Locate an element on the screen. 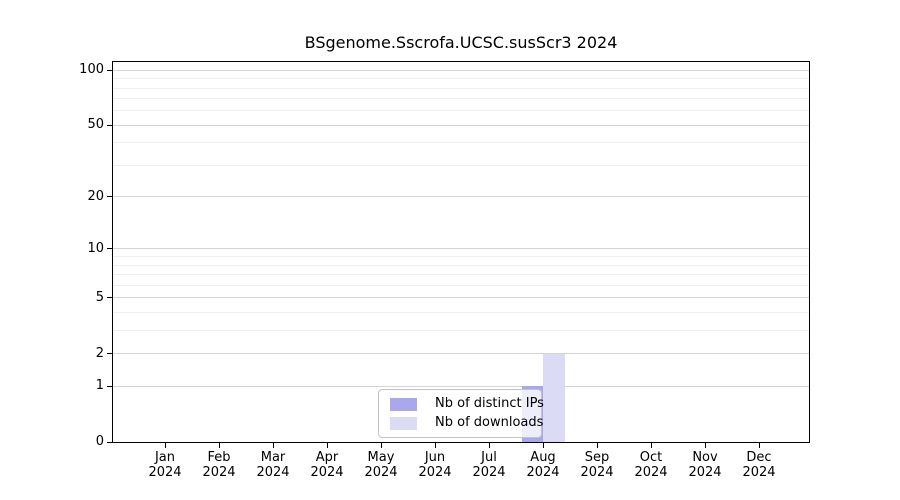  x-label-month: Aug is located at coordinates (543, 457).